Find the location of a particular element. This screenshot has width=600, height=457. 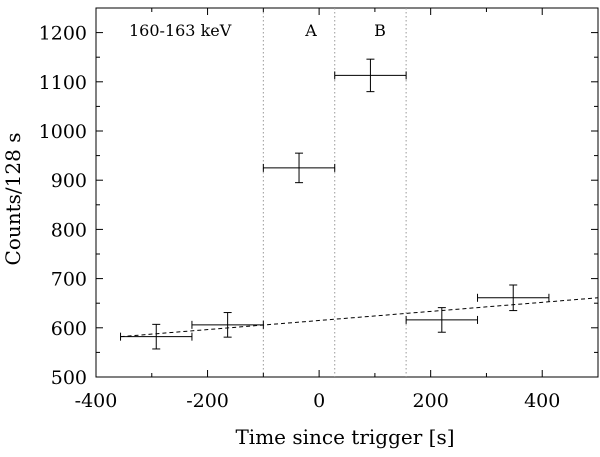

x-axis-title: Time since trigger [s] is located at coordinates (344, 437).